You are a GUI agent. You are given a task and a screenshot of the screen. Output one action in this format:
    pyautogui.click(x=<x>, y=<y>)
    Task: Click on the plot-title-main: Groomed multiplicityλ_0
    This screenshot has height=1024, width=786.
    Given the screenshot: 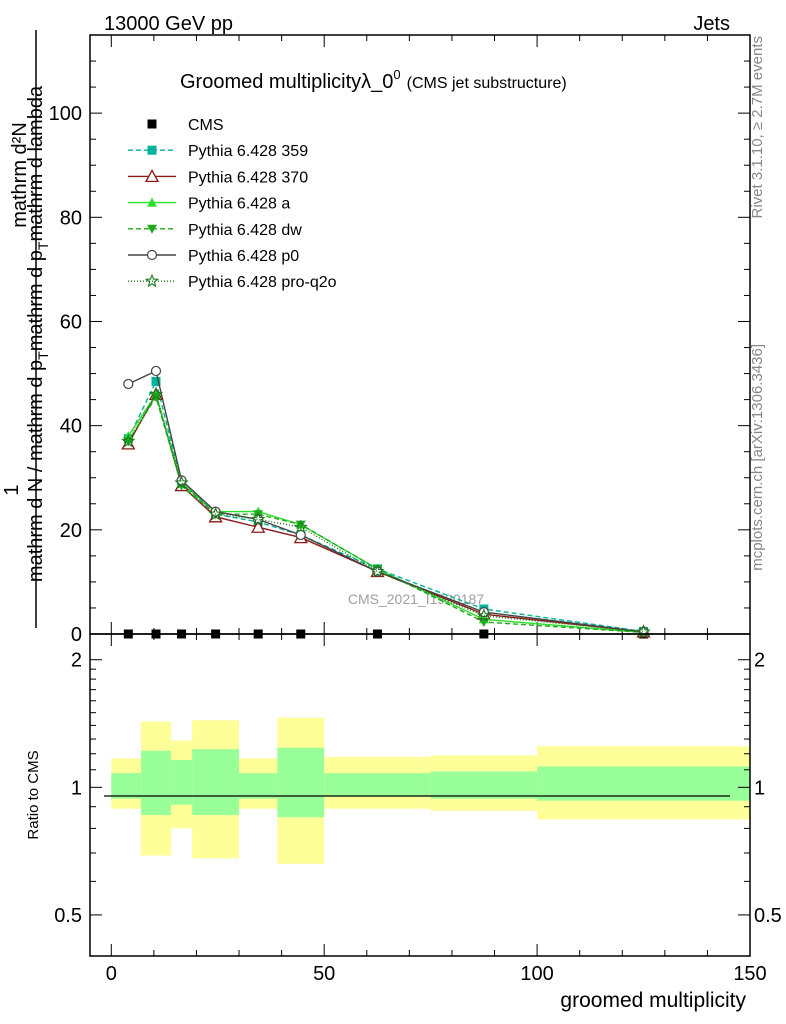 What is the action you would take?
    pyautogui.click(x=286, y=82)
    